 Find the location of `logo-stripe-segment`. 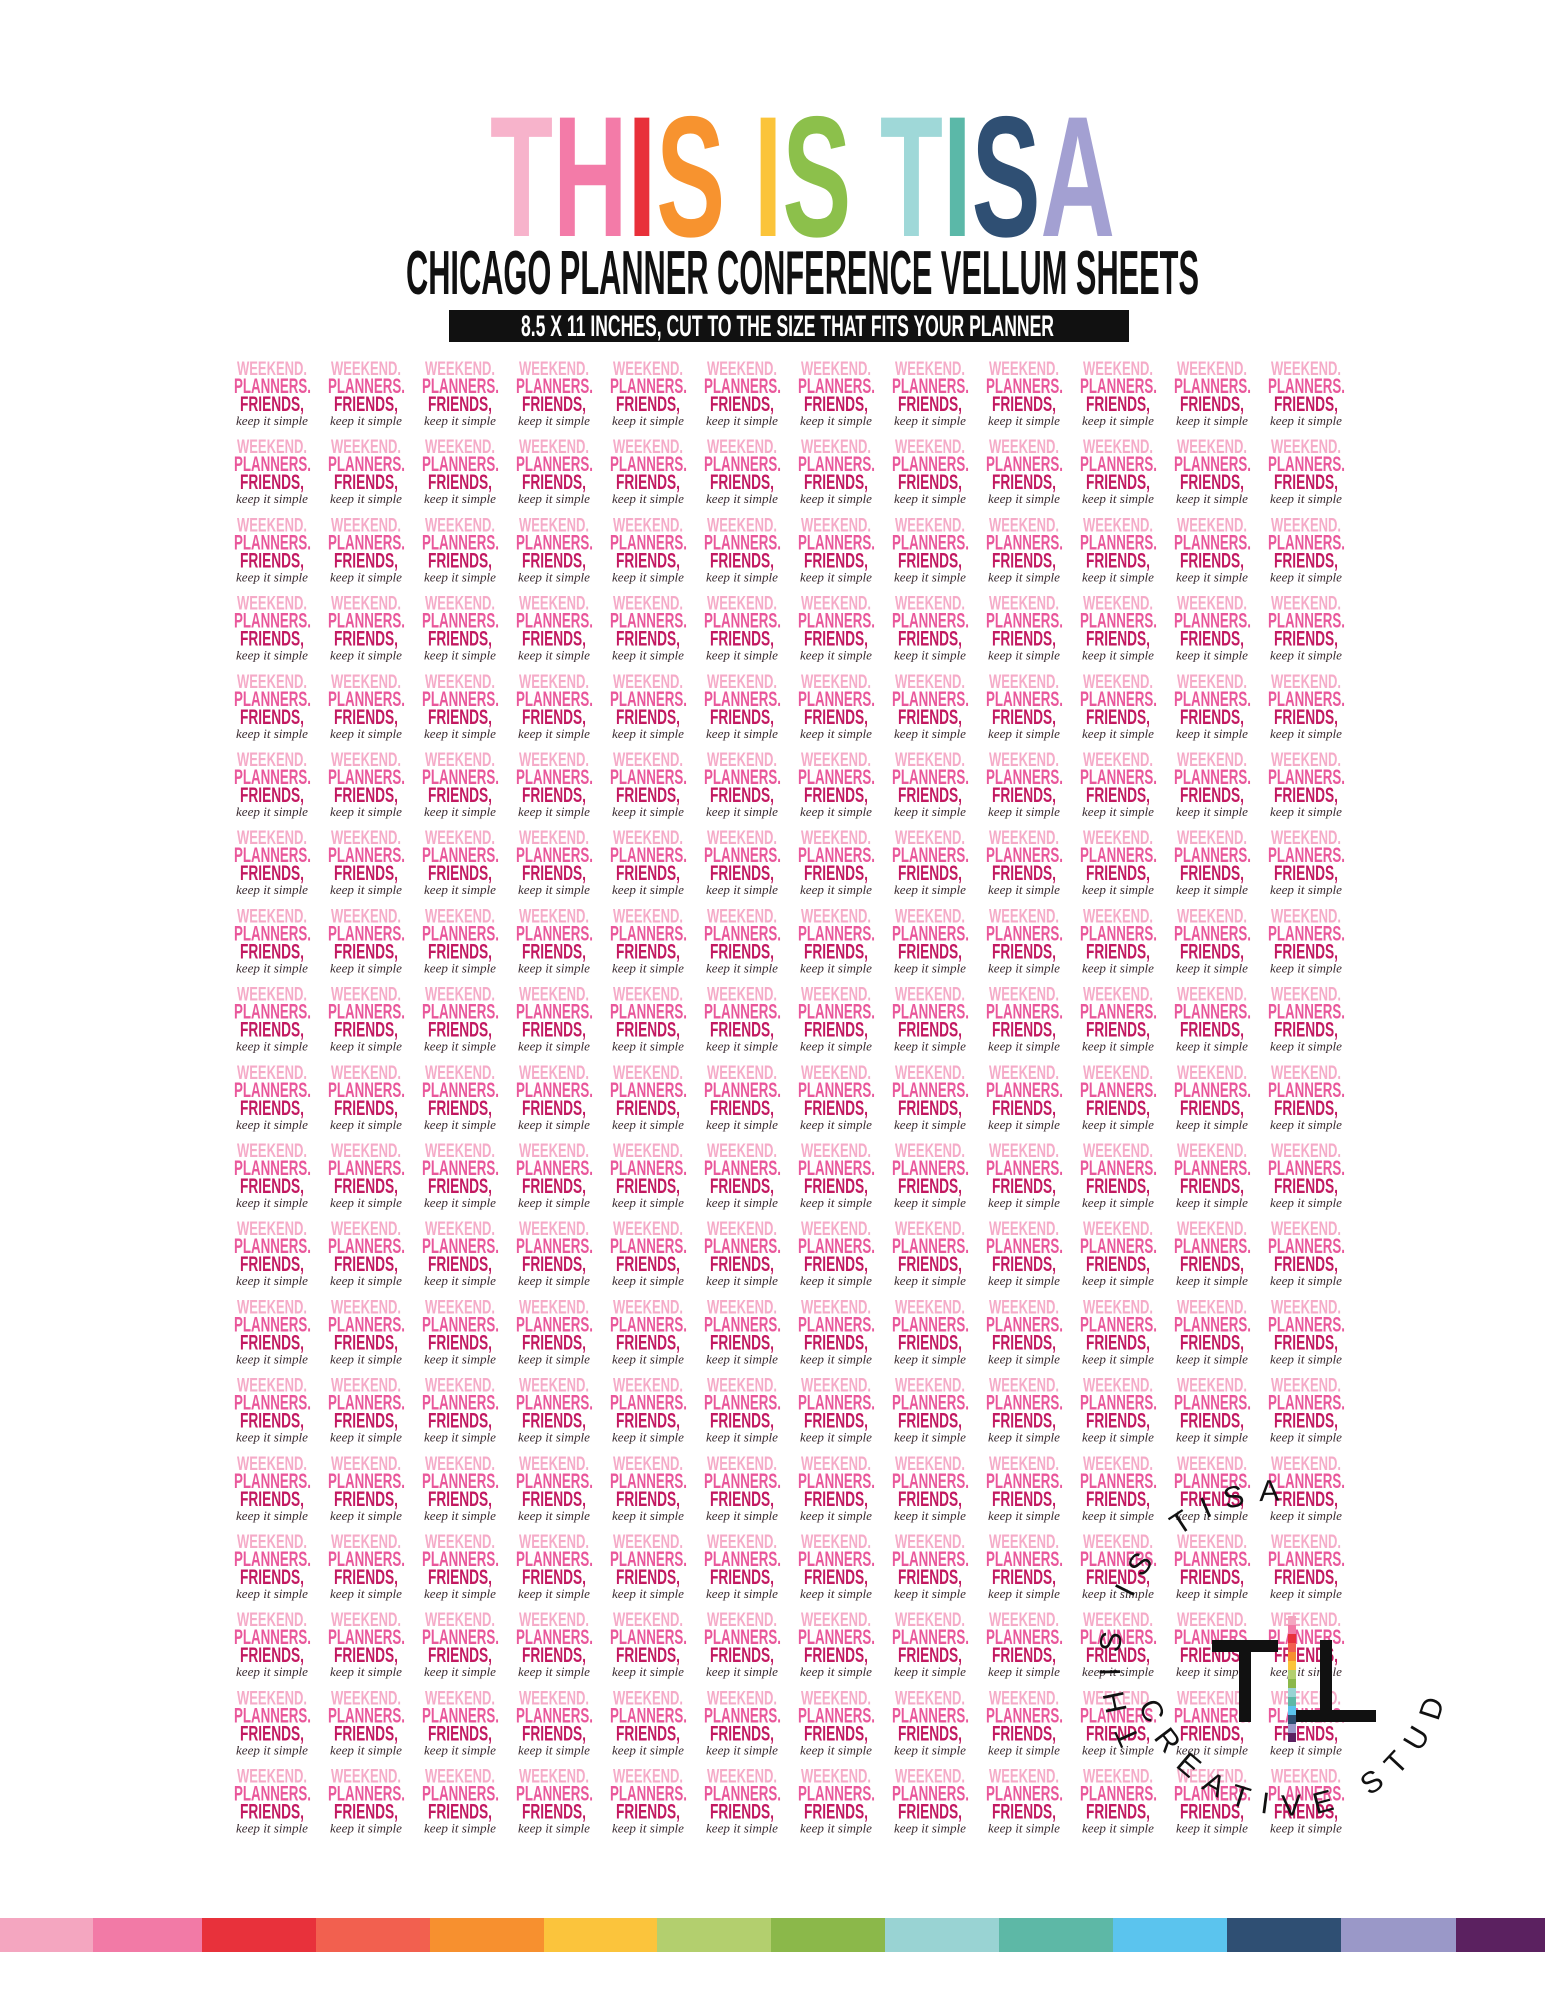

logo-stripe-segment is located at coordinates (1292, 1692).